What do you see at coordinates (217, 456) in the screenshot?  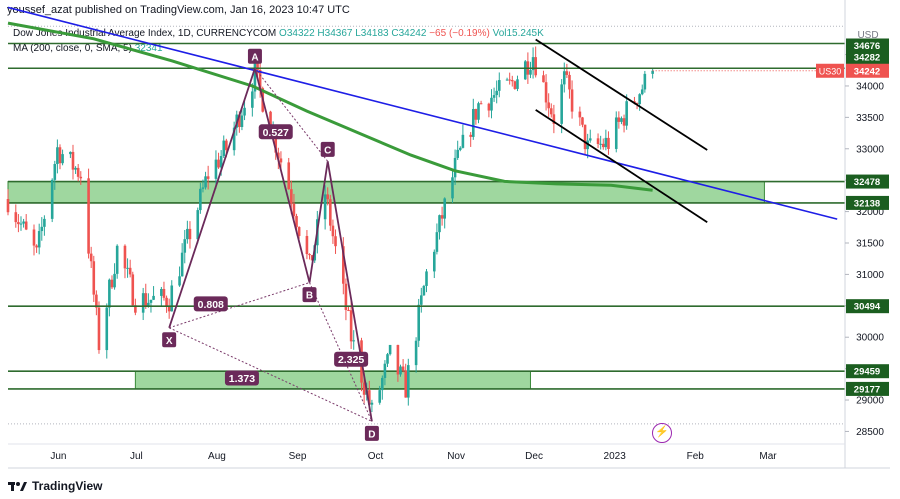 I see `x-tick-label: Aug` at bounding box center [217, 456].